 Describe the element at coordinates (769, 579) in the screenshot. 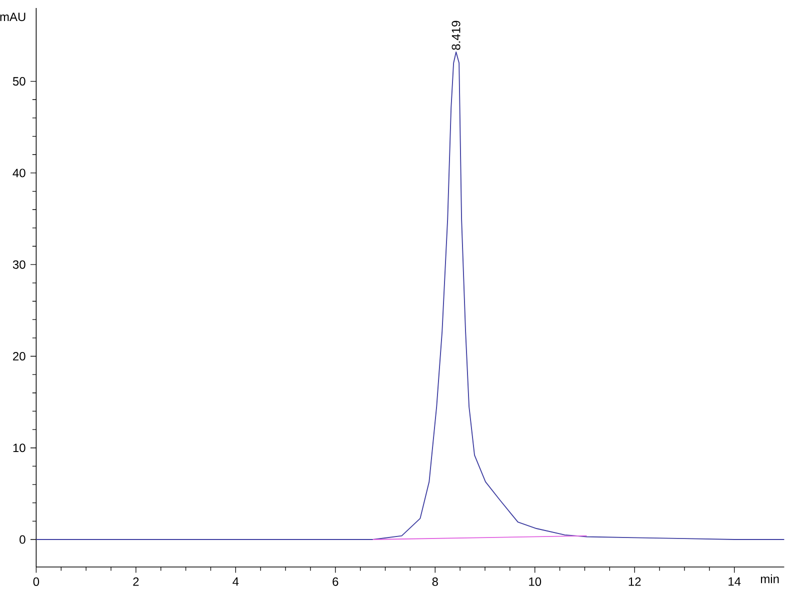

I see `x-axis-title: min` at that location.